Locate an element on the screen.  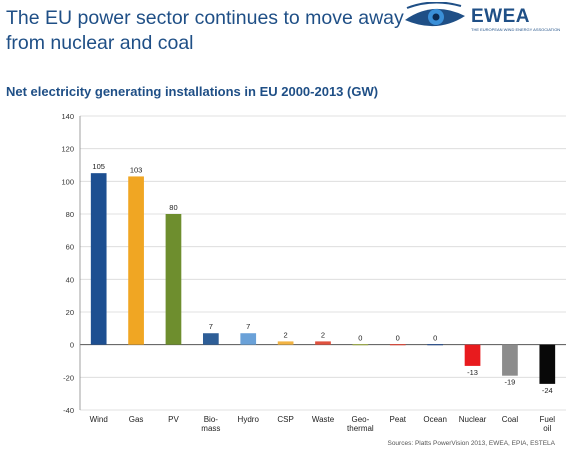
category-label: Ocean is located at coordinates (435, 419).